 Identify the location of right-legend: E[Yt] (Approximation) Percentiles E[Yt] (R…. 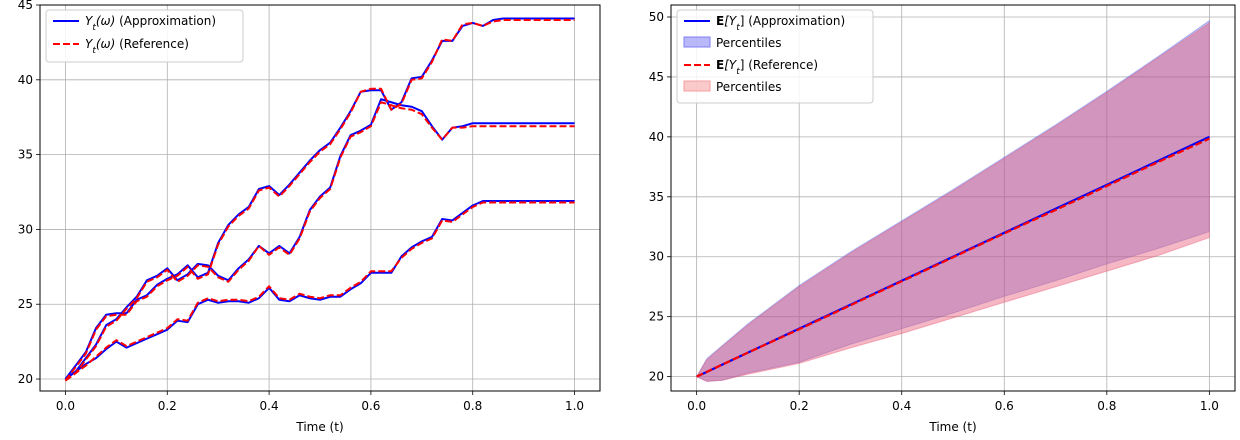
(775, 56).